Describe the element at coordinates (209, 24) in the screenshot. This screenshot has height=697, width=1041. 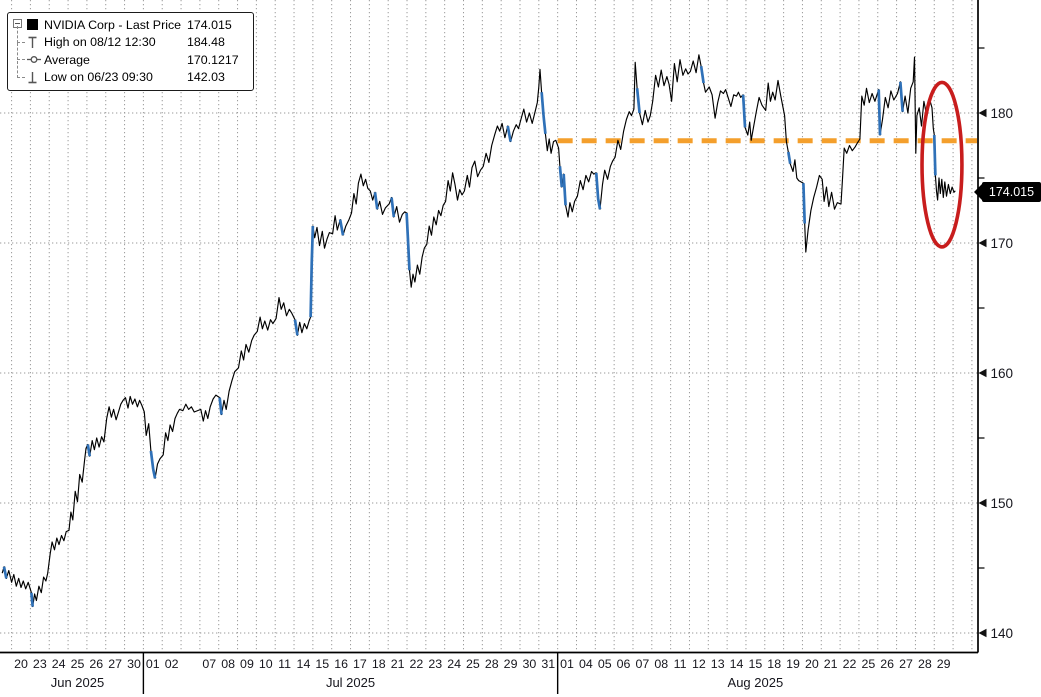
I see `series-value: 174.015` at that location.